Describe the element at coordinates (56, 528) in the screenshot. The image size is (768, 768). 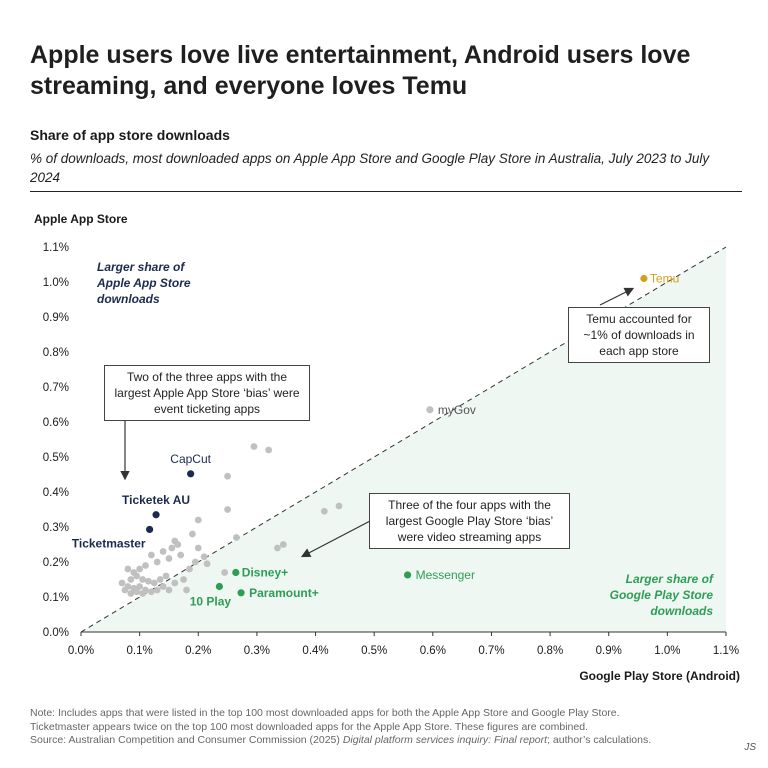
I see `y-tick-label: 0.3%` at that location.